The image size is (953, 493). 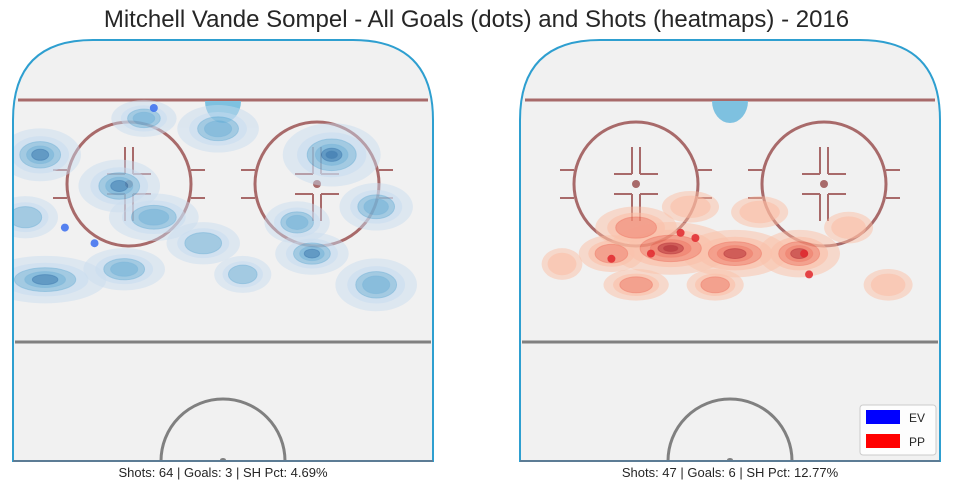 What do you see at coordinates (727, 245) in the screenshot?
I see `shot-heatmap` at bounding box center [727, 245].